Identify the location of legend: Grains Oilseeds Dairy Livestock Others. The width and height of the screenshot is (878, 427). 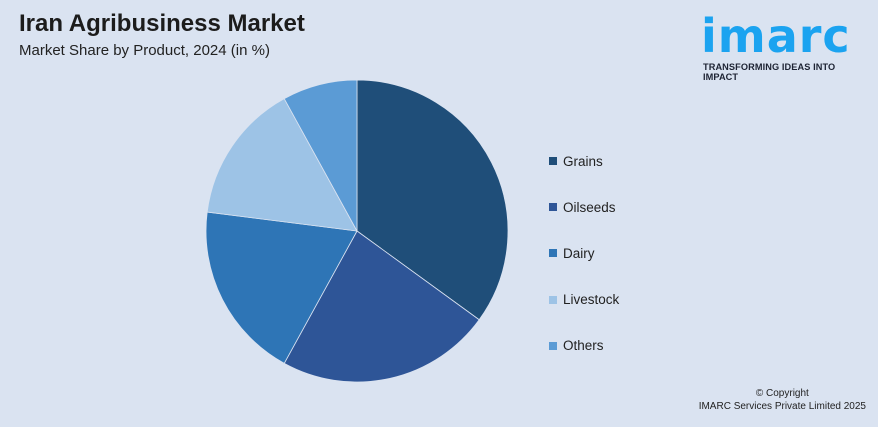
(584, 253).